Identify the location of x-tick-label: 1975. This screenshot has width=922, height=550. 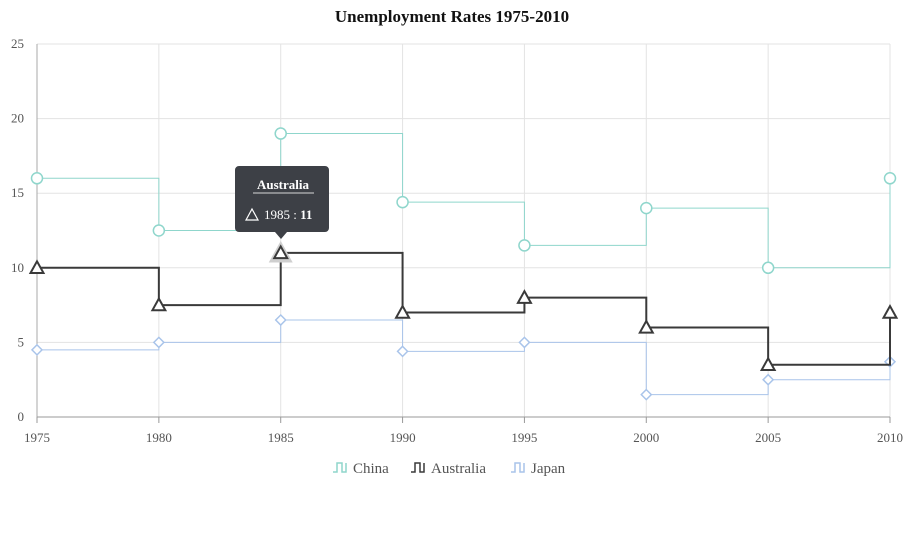
(37, 437).